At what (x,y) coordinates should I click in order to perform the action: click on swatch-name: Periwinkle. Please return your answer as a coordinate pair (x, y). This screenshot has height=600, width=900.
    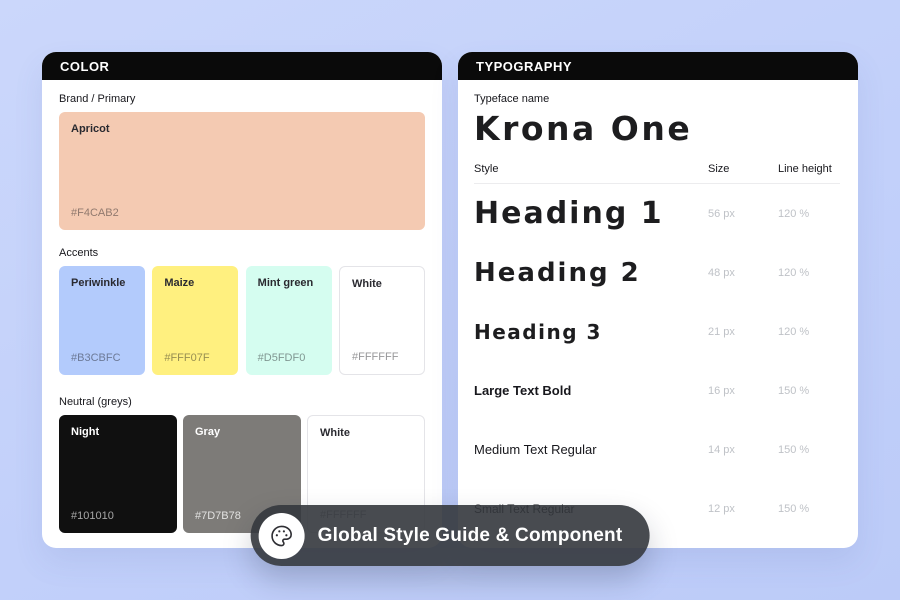
    Looking at the image, I should click on (98, 283).